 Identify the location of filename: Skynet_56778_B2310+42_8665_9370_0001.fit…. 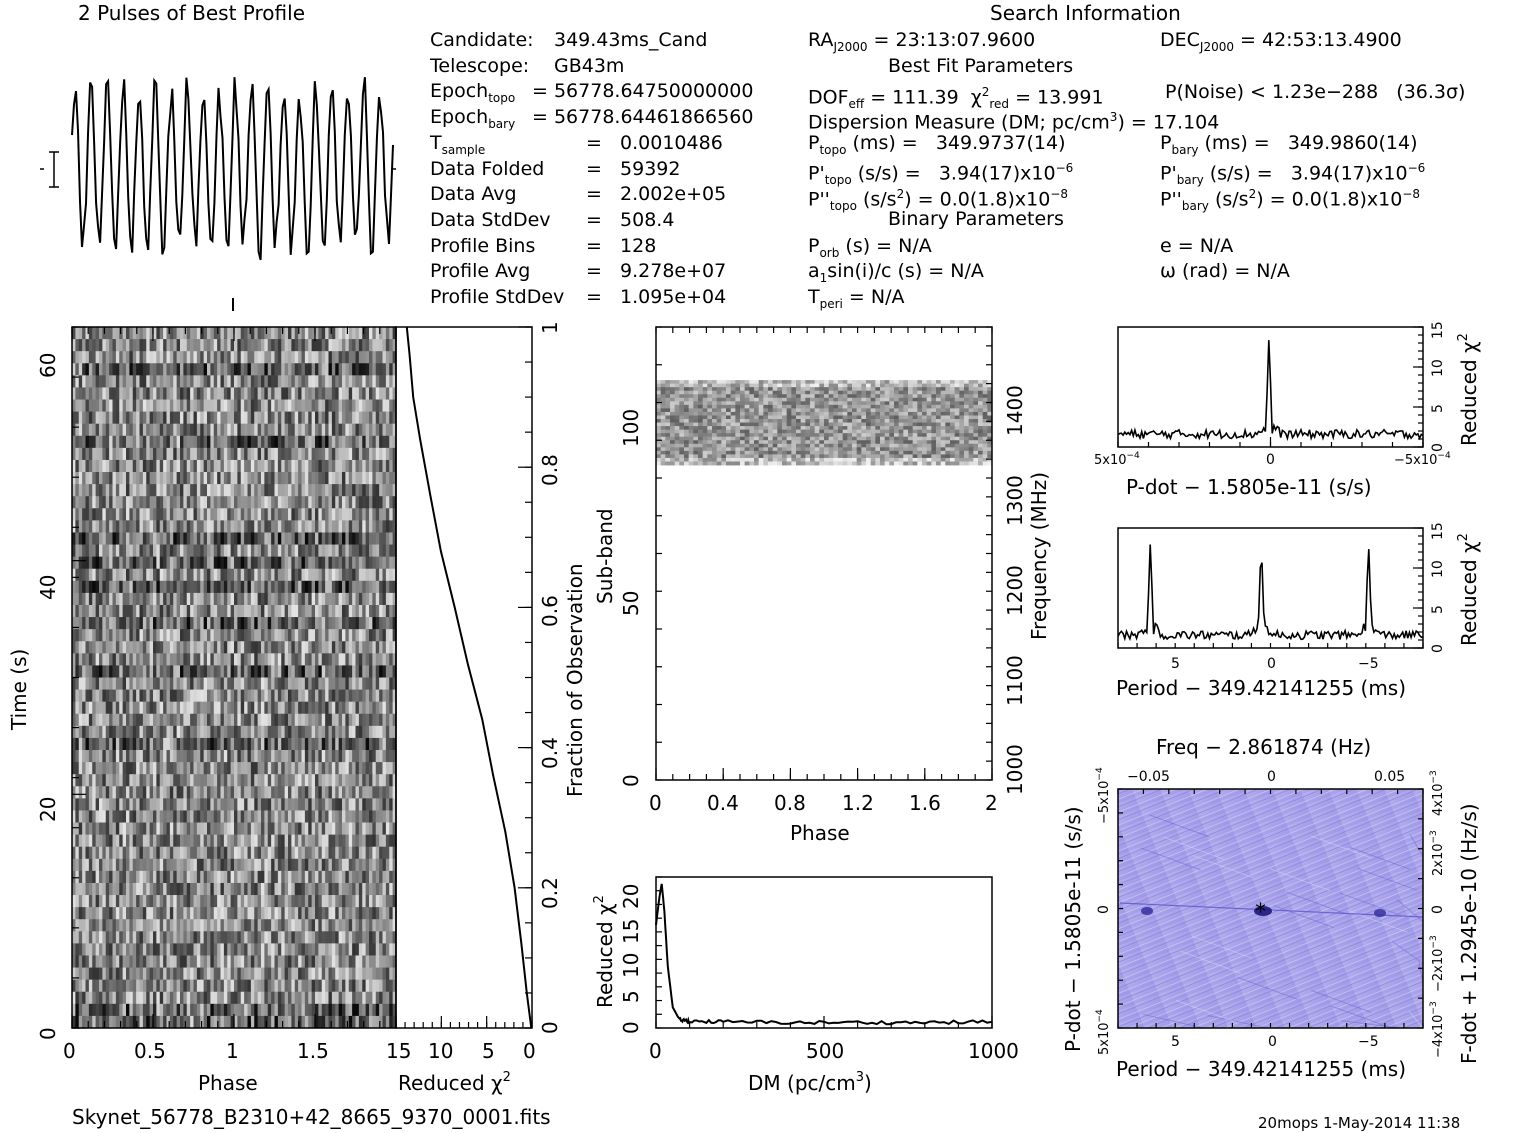
(311, 1117).